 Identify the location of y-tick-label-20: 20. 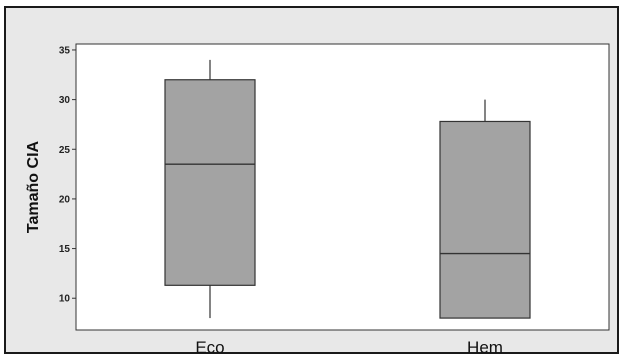
(65, 199).